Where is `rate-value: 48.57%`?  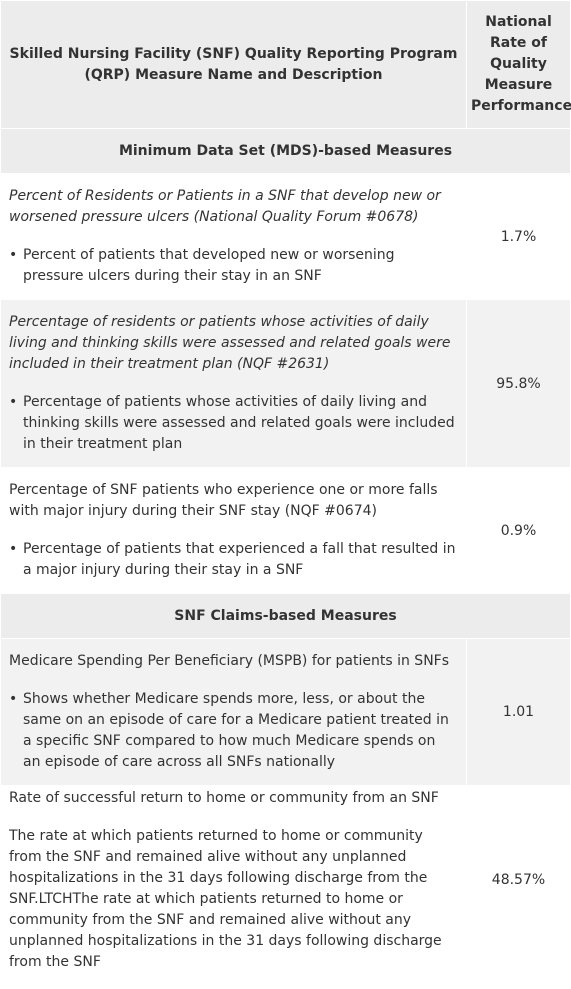
rate-value: 48.57% is located at coordinates (518, 880).